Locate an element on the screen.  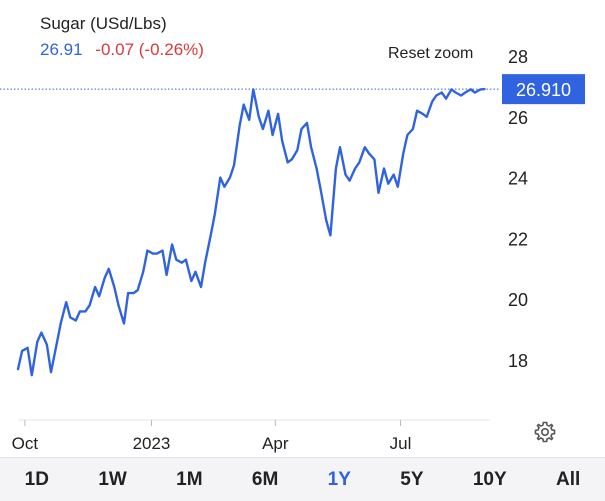
instrument-title: Sugar (USd/Lbs) is located at coordinates (103, 23).